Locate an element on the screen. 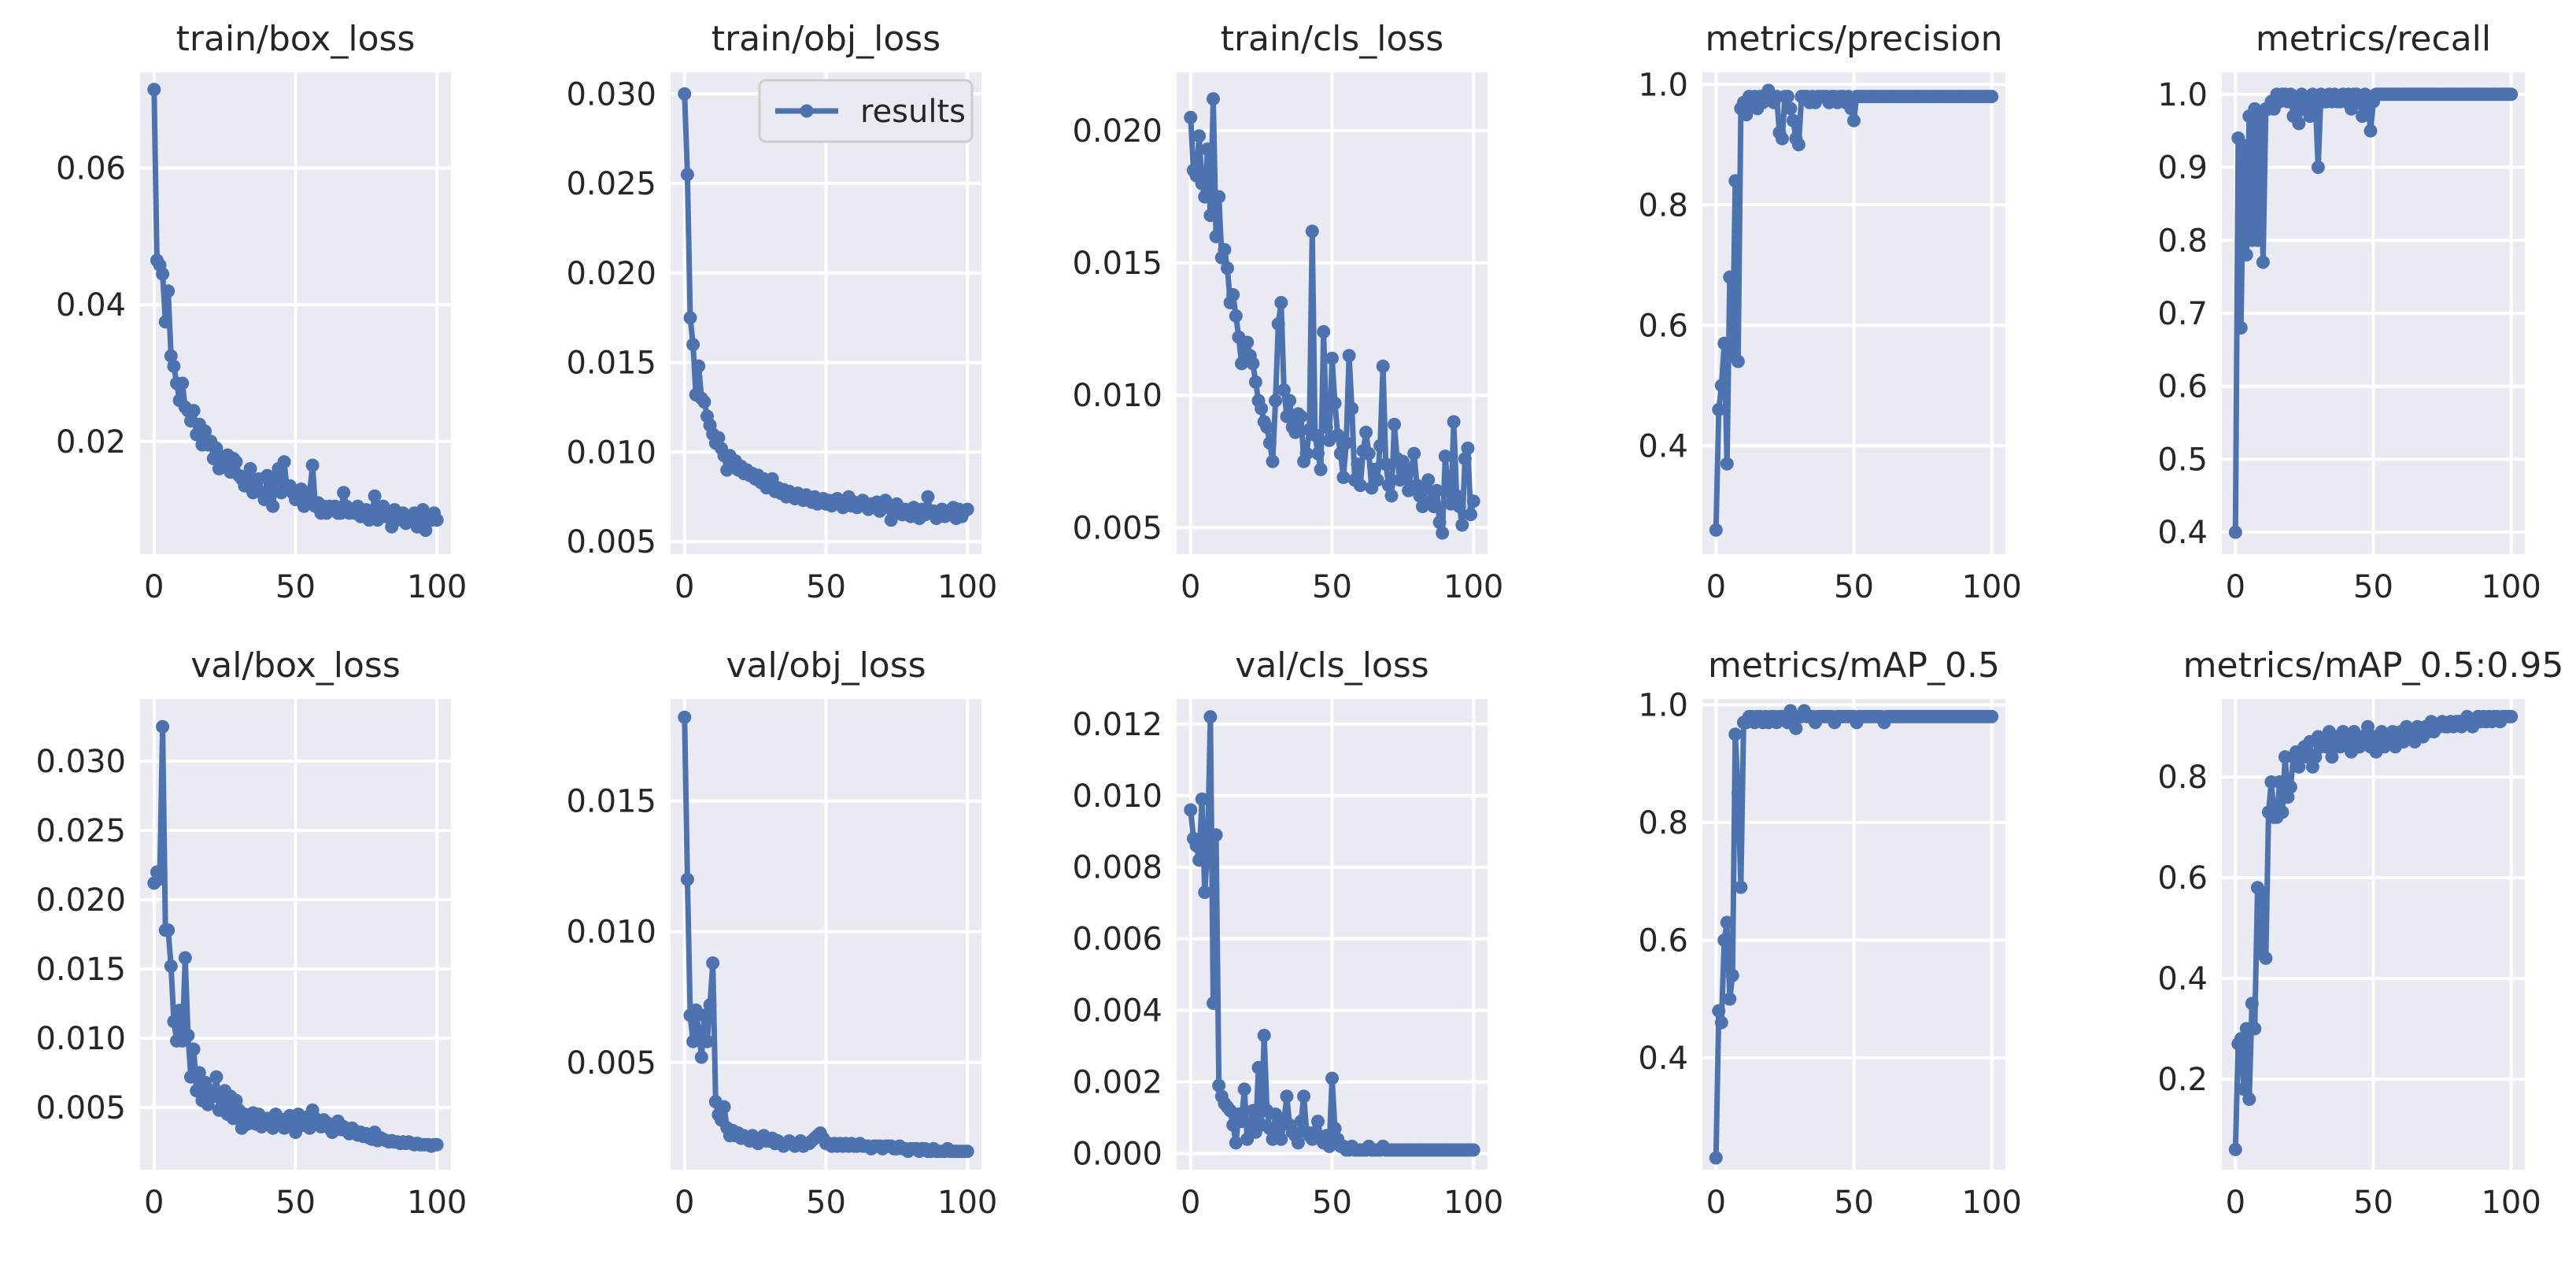 The width and height of the screenshot is (2576, 1272). y-tick-label: 0.9 is located at coordinates (2182, 168).